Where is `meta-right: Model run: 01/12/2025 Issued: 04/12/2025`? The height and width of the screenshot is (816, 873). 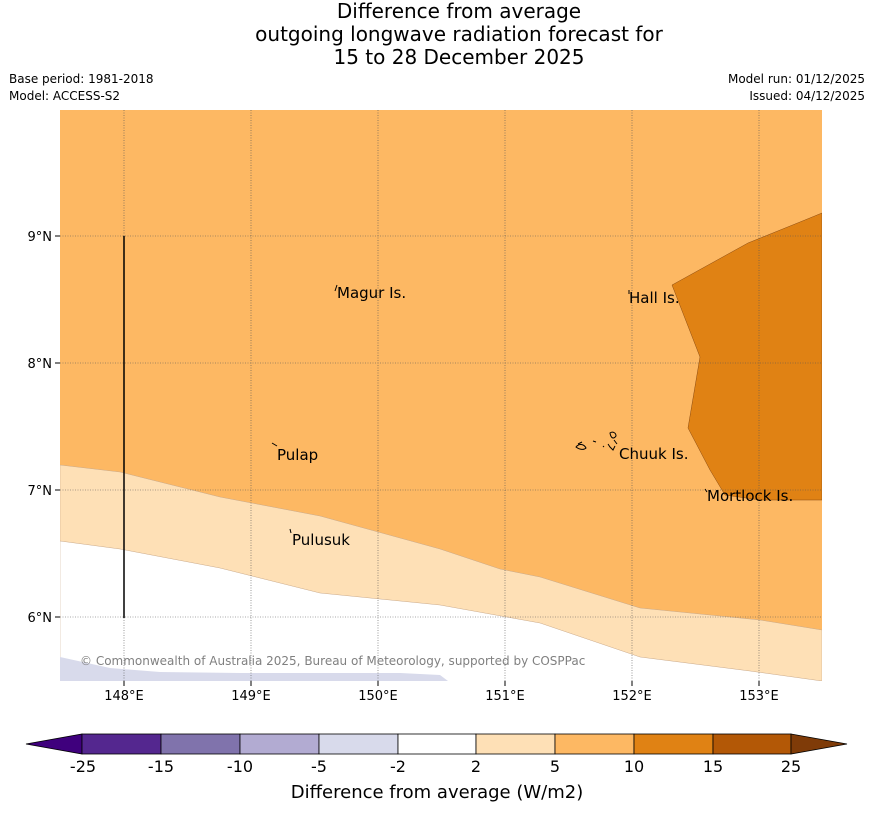 meta-right: Model run: 01/12/2025 Issued: 04/12/2025 is located at coordinates (796, 88).